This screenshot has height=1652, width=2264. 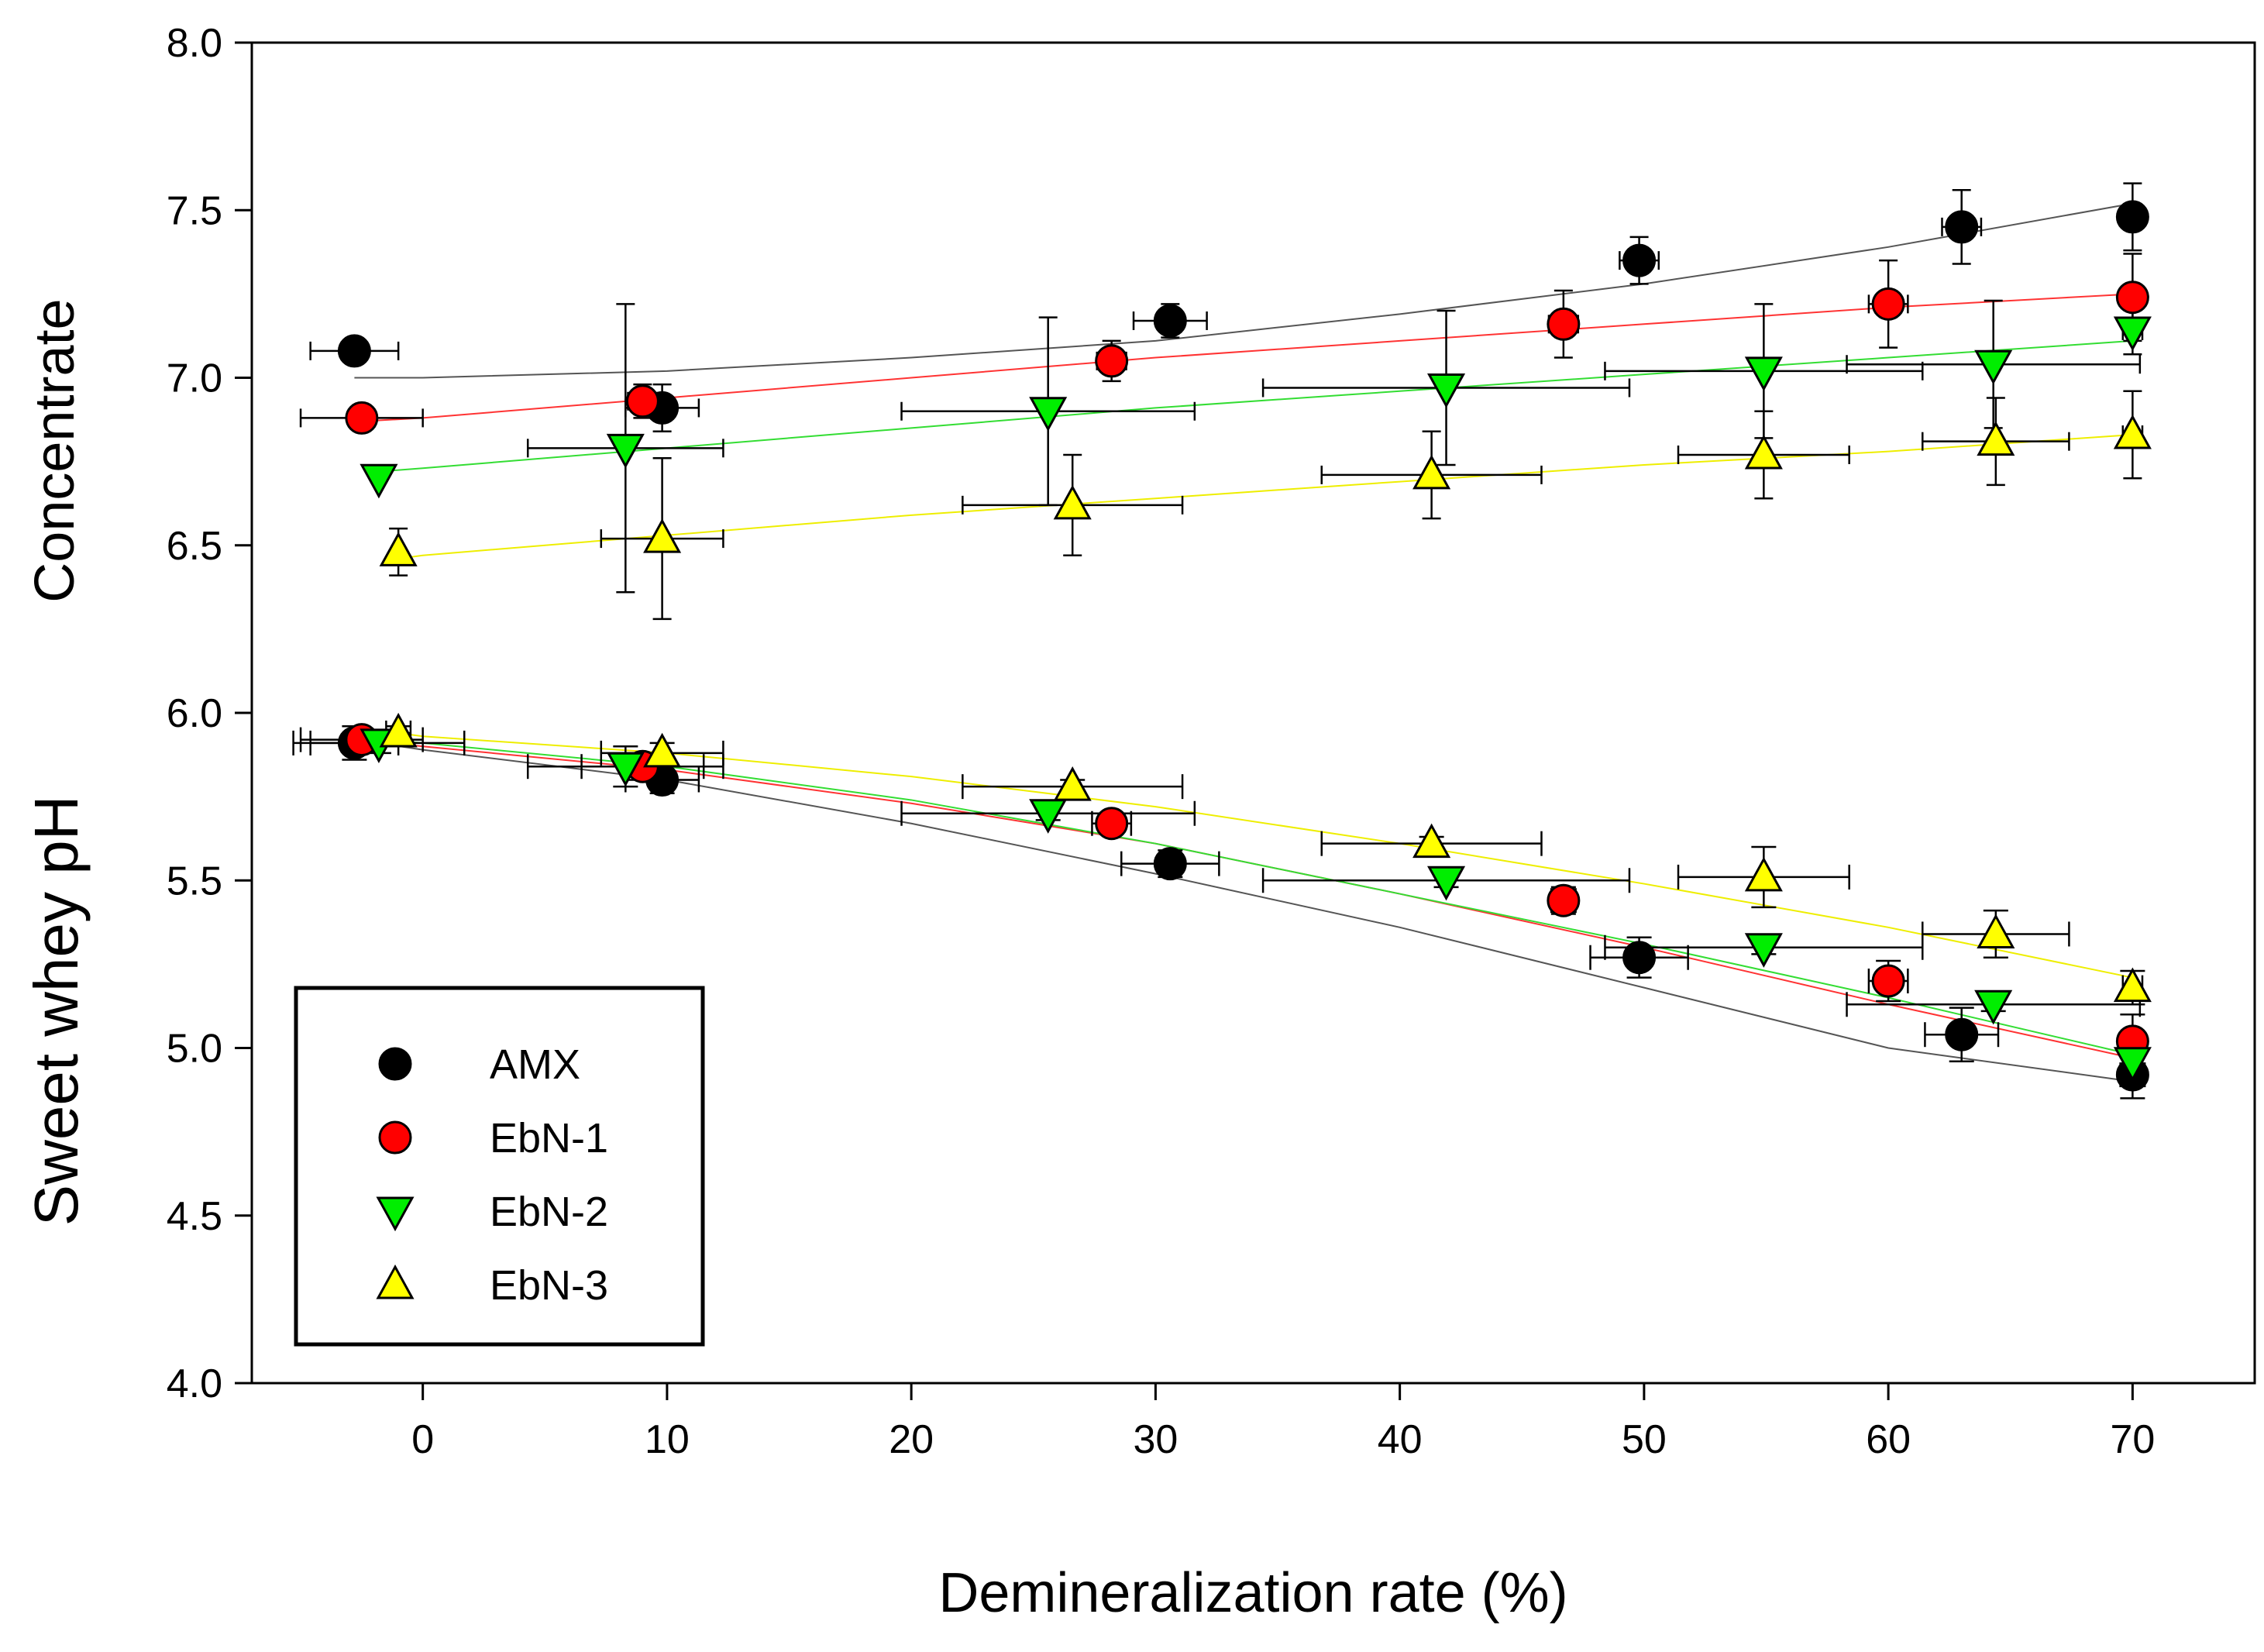 What do you see at coordinates (194, 881) in the screenshot?
I see `y-tick-label: 5.5` at bounding box center [194, 881].